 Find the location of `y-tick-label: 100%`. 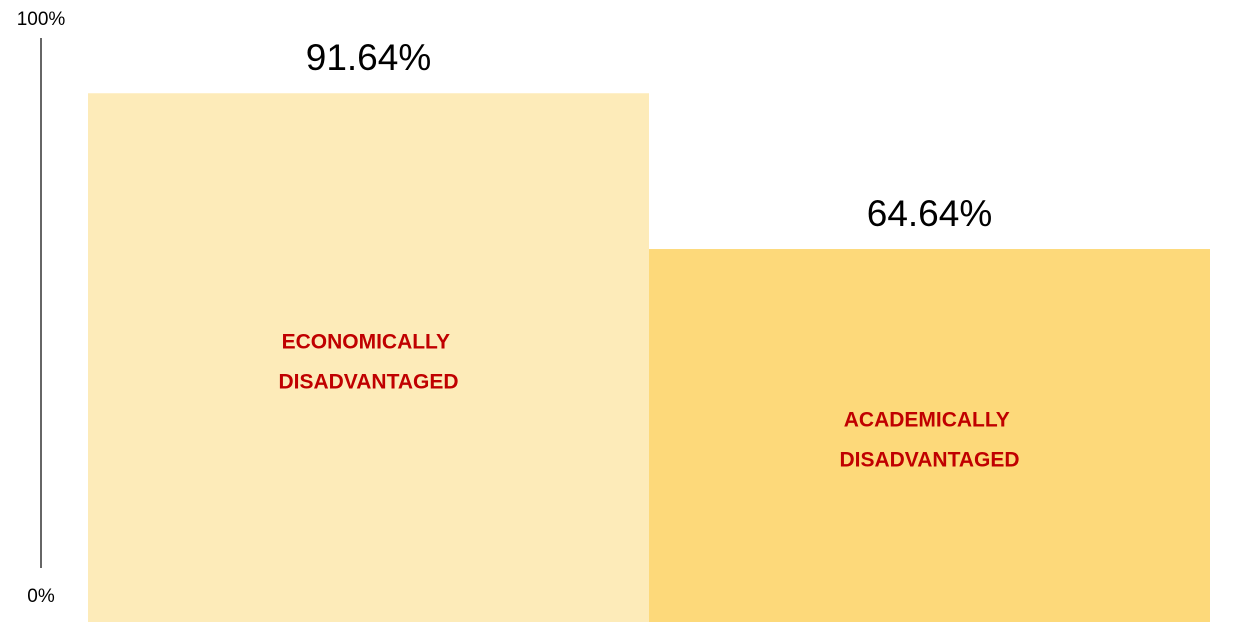

y-tick-label: 100% is located at coordinates (41, 19).